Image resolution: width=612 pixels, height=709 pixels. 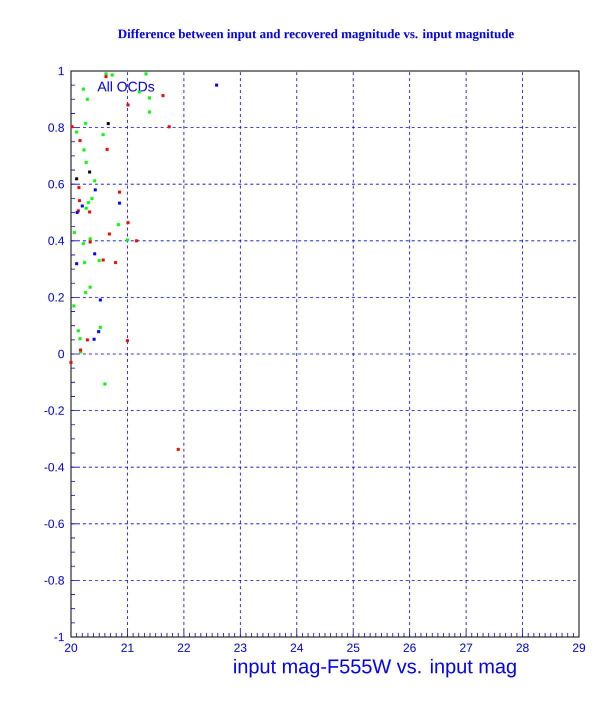 What do you see at coordinates (71, 648) in the screenshot?
I see `x-tick-label: 20` at bounding box center [71, 648].